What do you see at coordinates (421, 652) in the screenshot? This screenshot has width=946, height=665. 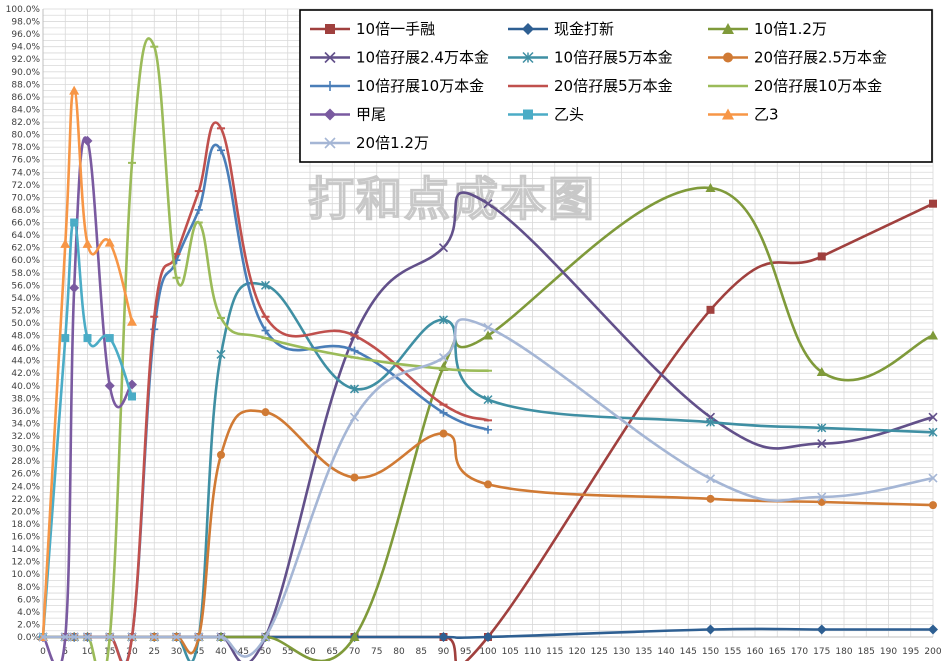 I see `x-tick-label: 85` at bounding box center [421, 652].